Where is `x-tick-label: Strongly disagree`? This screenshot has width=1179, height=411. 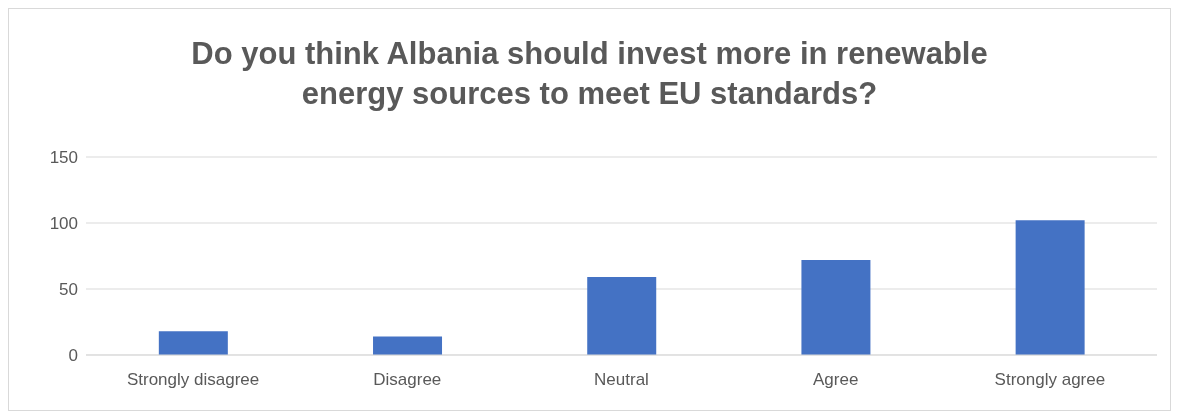 x-tick-label: Strongly disagree is located at coordinates (193, 380).